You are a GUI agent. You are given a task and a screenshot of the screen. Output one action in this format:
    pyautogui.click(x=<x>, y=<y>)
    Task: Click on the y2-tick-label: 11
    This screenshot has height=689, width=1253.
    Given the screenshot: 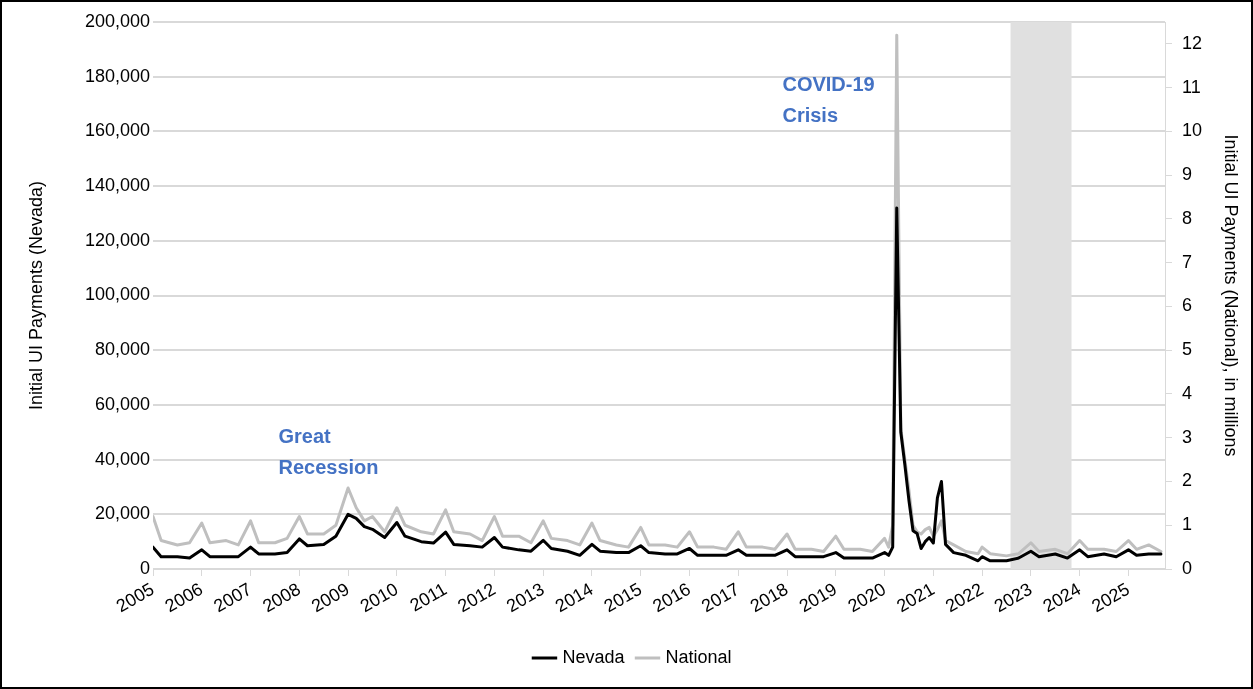 What is the action you would take?
    pyautogui.click(x=1191, y=86)
    